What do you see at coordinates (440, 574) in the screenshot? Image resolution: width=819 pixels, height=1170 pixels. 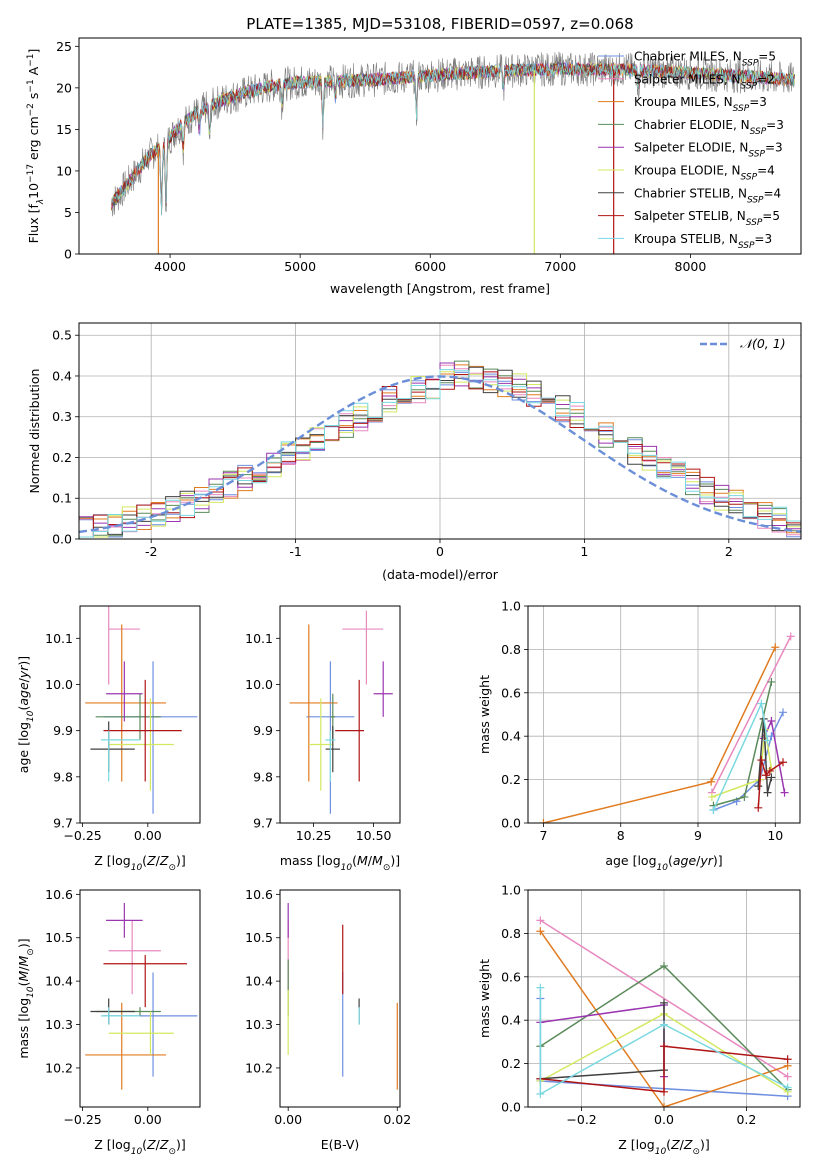 I see `x-axis-label: (data-model)/error` at bounding box center [440, 574].